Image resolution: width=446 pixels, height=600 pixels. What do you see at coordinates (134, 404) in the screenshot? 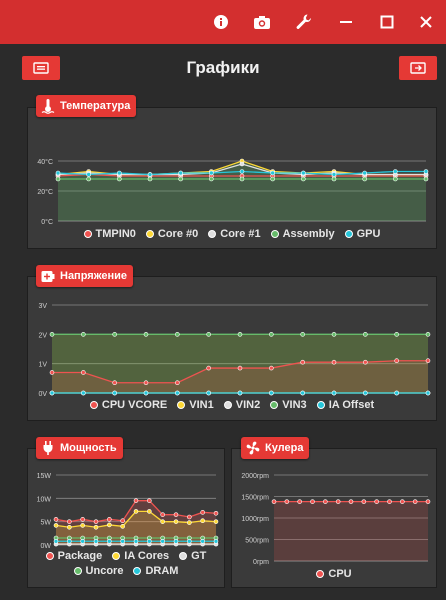
I see `legend-label: CPU VCORE` at bounding box center [134, 404].